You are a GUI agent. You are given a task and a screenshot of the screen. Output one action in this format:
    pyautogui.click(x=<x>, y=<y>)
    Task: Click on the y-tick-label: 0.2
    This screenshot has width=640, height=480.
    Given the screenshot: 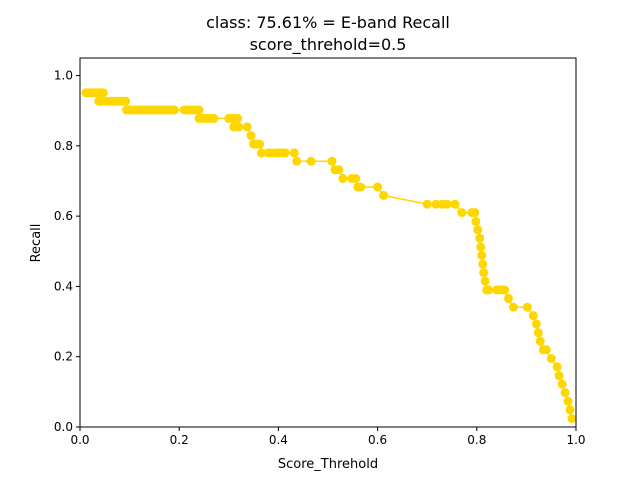 What is the action you would take?
    pyautogui.click(x=63, y=357)
    